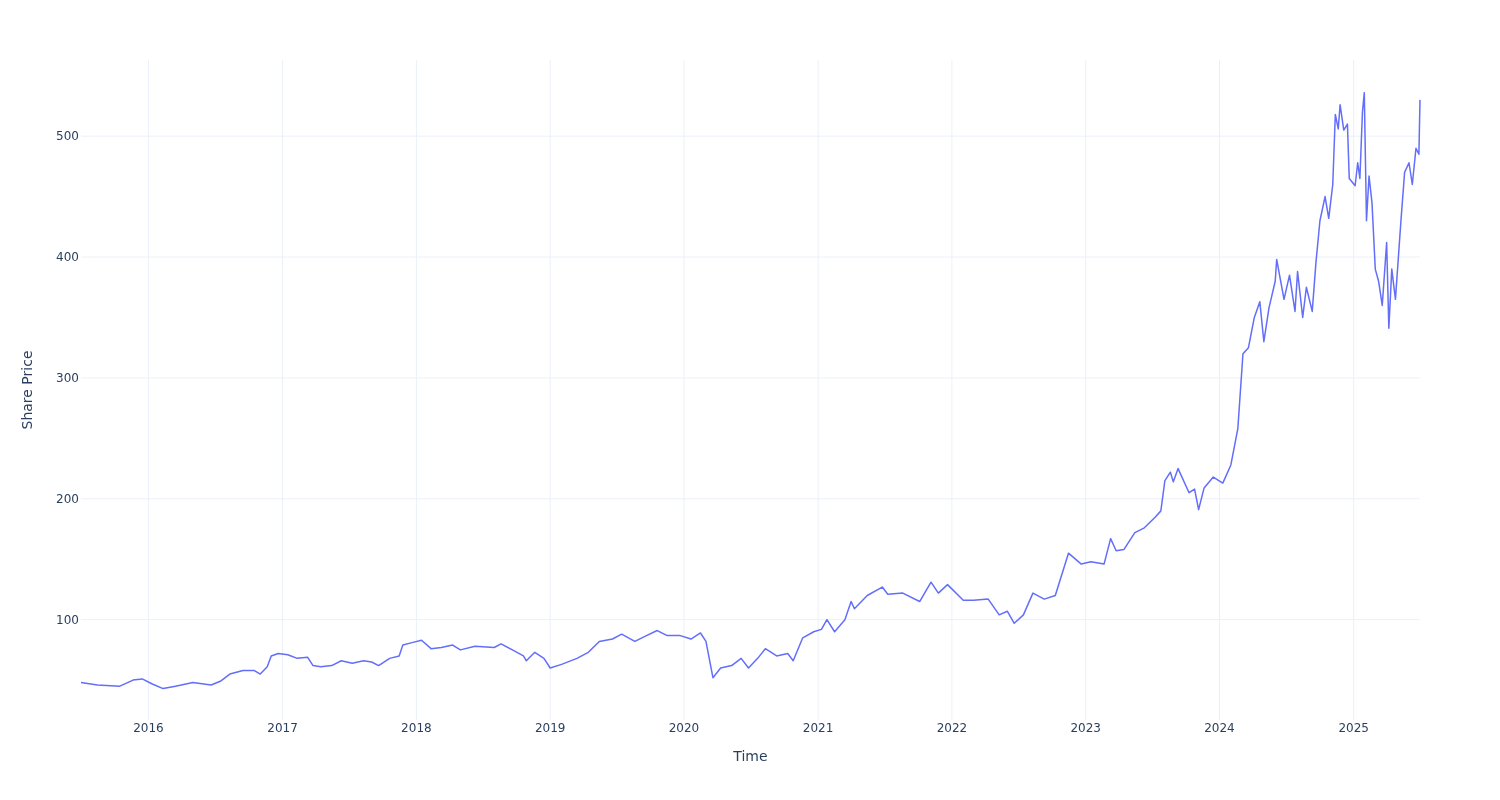  What do you see at coordinates (67, 619) in the screenshot?
I see `y-tick-label: 100` at bounding box center [67, 619].